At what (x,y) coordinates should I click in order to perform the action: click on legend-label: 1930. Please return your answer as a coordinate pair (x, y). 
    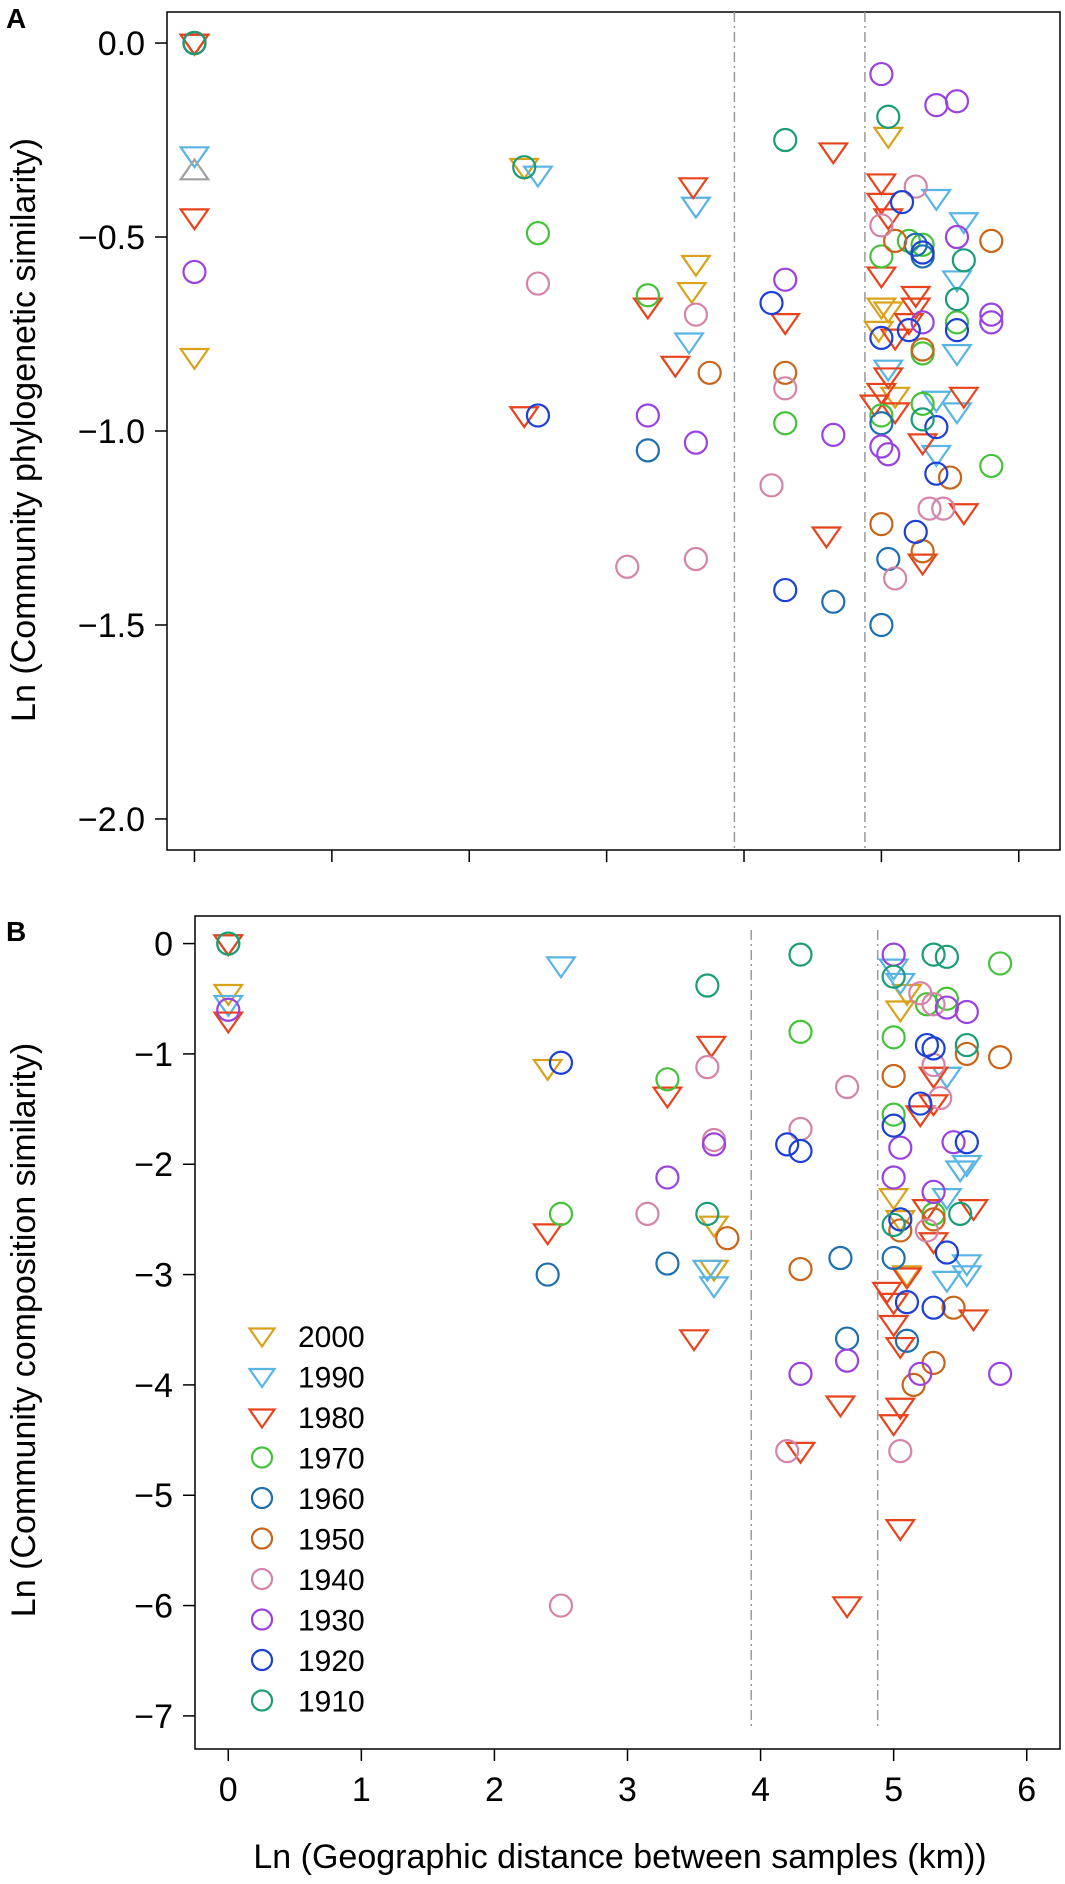
    Looking at the image, I should click on (331, 1621).